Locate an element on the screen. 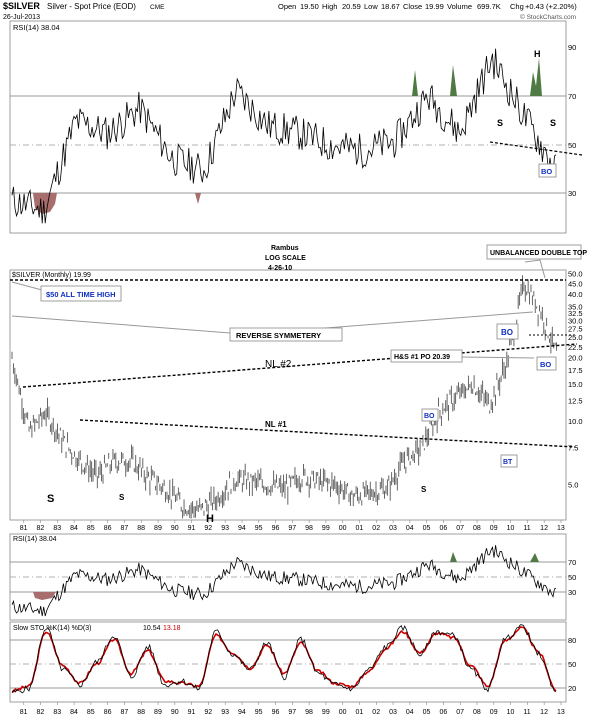  price-tick: 50.0 is located at coordinates (575, 274).